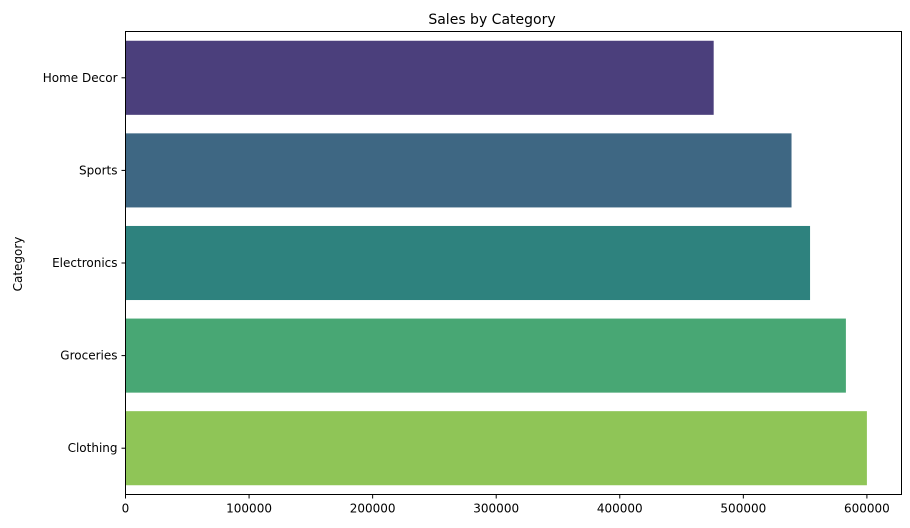  I want to click on bar-home-decor, so click(419, 77).